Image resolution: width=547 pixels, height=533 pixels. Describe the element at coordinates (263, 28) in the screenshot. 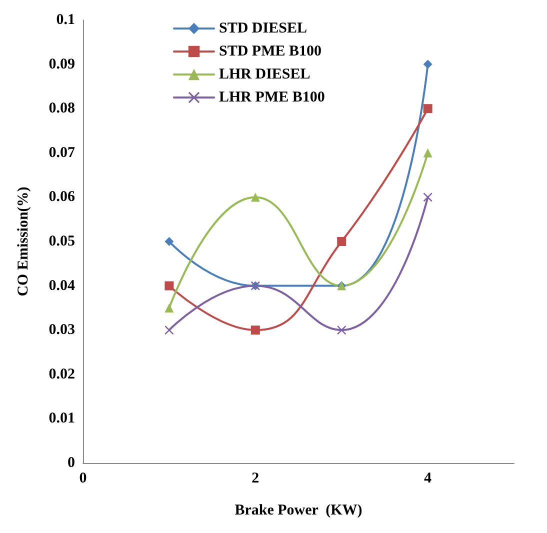

I see `legend-label: STD DIESEL` at that location.